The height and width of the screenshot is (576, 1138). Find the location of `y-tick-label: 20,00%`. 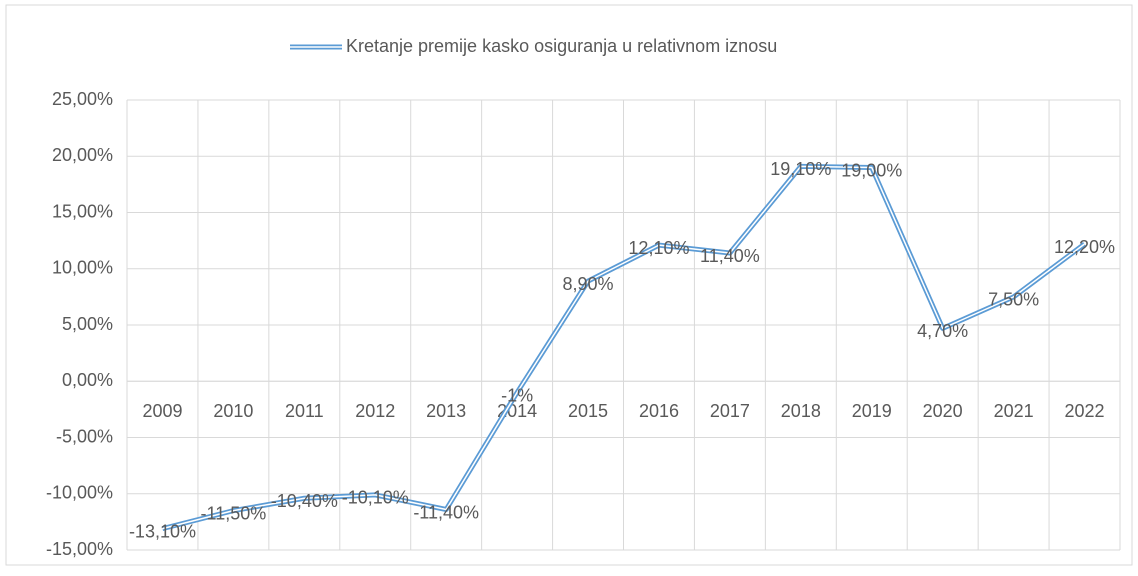

y-tick-label: 20,00% is located at coordinates (82, 155).